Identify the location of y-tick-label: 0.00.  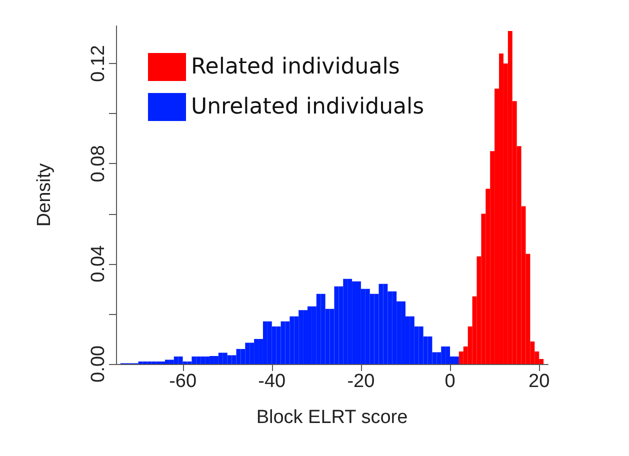
(98, 364).